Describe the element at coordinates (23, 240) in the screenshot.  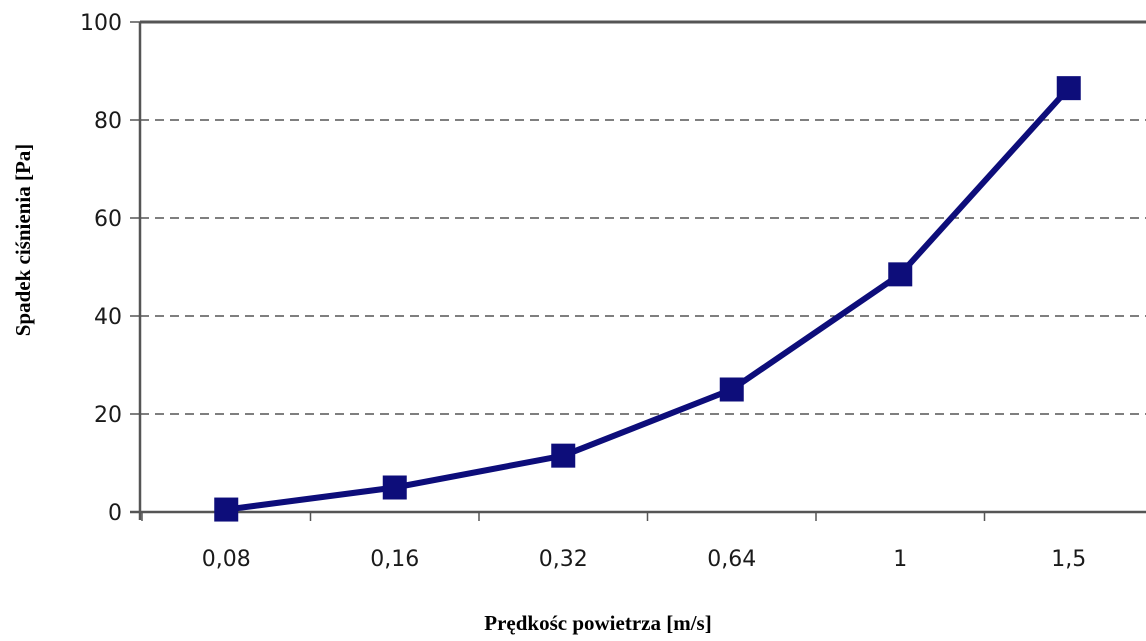
I see `y-axis-title: Spadek ciśnienia [Pa]` at that location.